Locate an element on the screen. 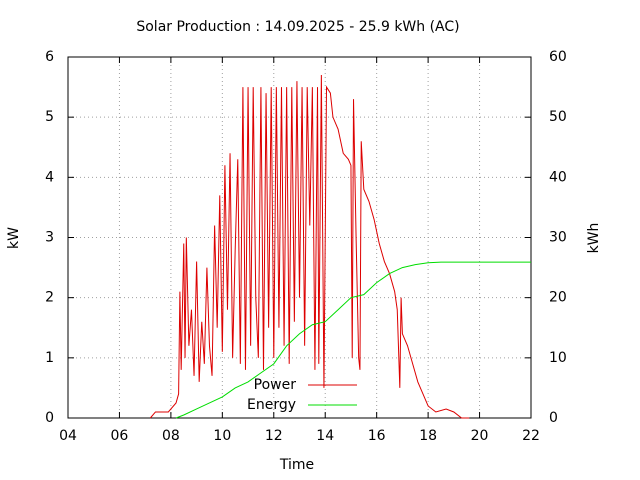 The height and width of the screenshot is (480, 640). y2-tick-label: 30 is located at coordinates (558, 238).